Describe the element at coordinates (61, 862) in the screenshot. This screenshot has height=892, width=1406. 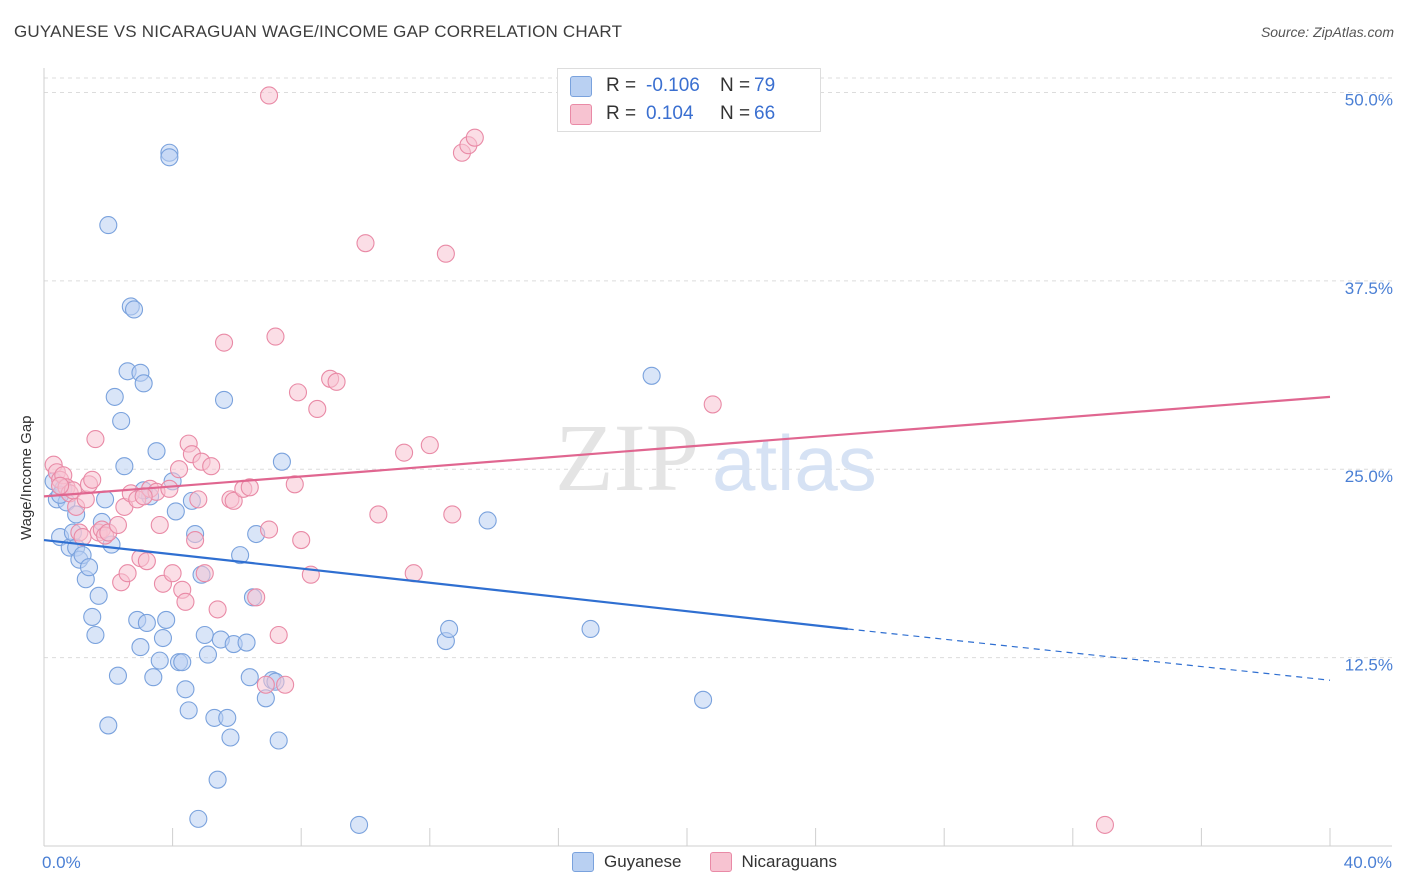
I see `x-tick-label-min: 0.0%` at that location.